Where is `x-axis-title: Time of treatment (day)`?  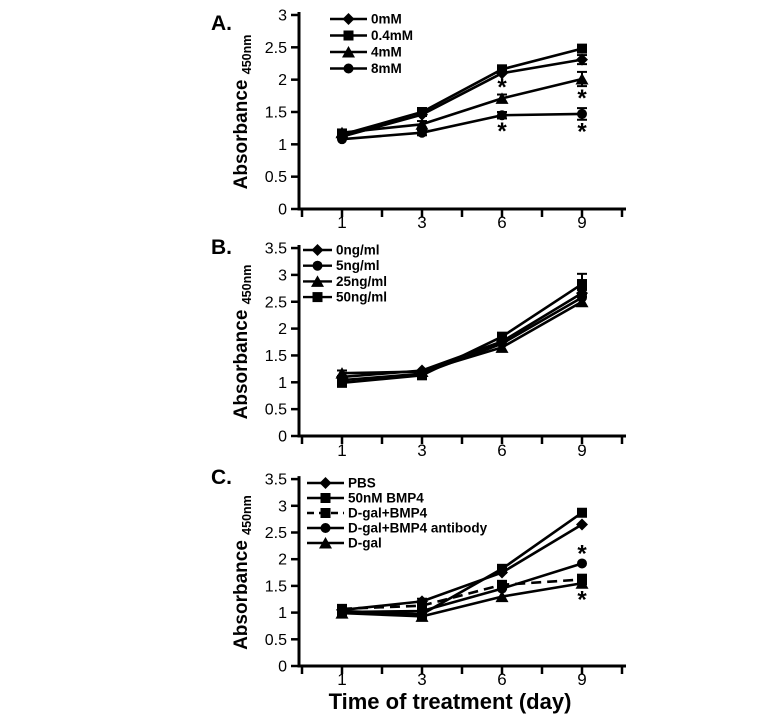 x-axis-title: Time of treatment (day) is located at coordinates (450, 701).